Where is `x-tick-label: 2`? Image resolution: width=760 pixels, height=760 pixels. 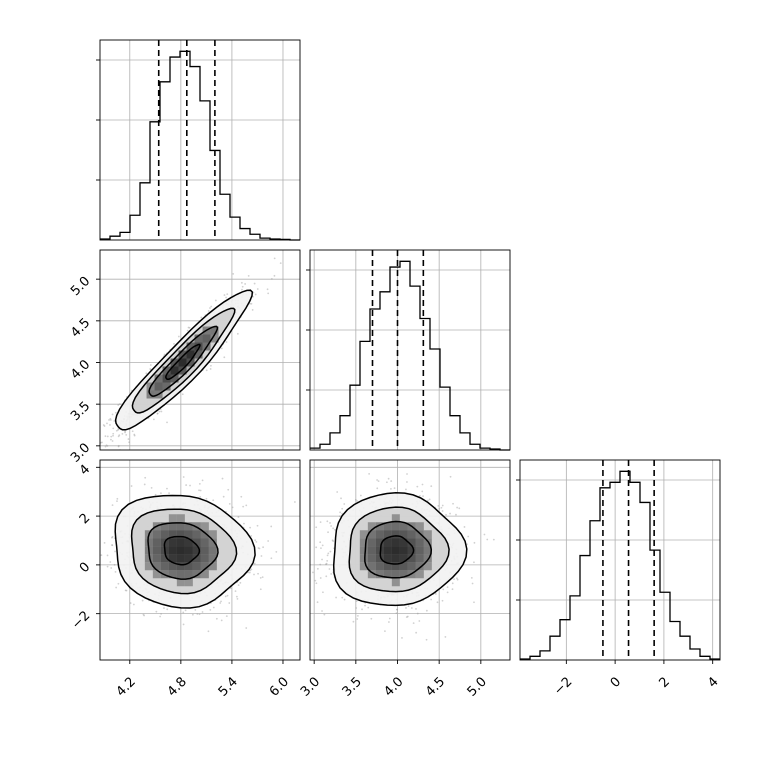
x-tick-label: 2 is located at coordinates (664, 682).